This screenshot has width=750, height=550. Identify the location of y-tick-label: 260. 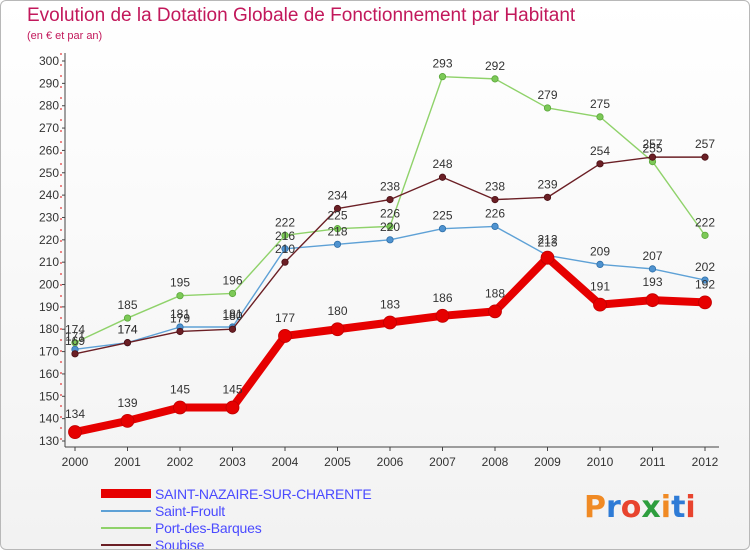
(49, 150).